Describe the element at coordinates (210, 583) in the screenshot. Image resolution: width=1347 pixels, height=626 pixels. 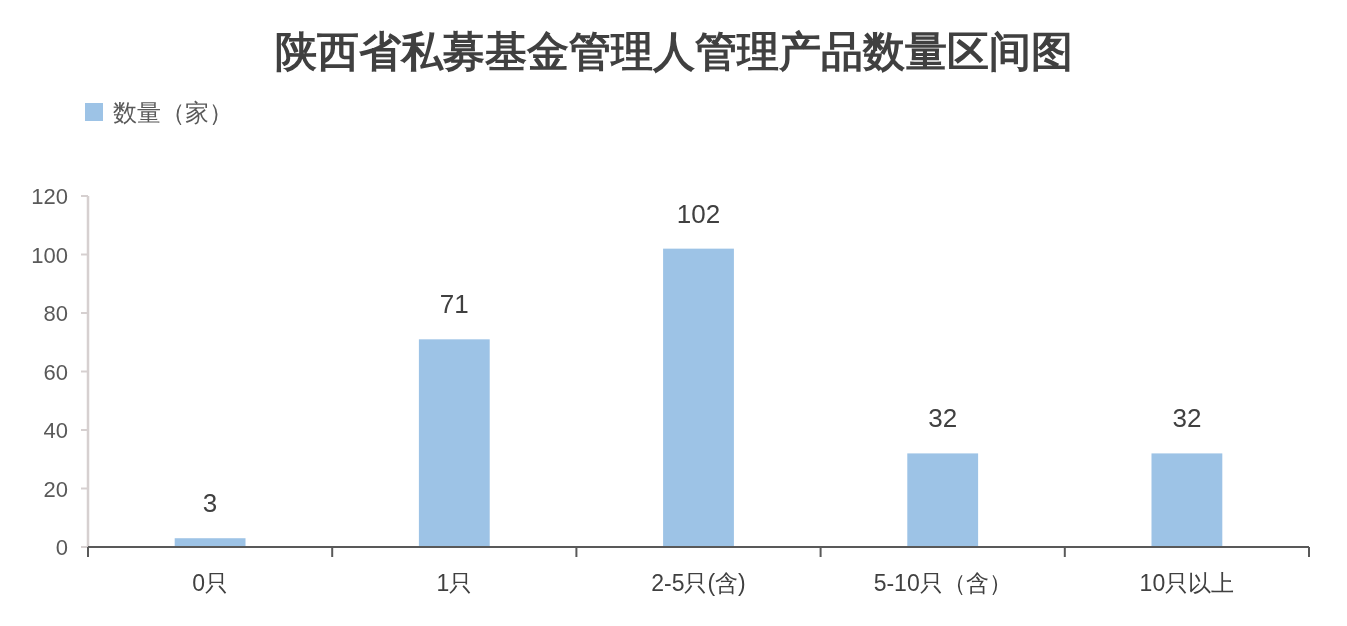
I see `x-tick-label: 0只` at that location.